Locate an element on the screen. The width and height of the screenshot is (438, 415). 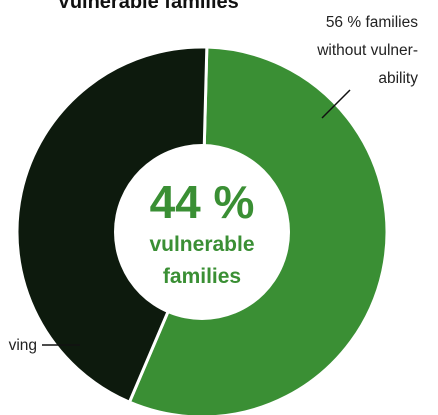
callout-1: ving is located at coordinates (44, 345).